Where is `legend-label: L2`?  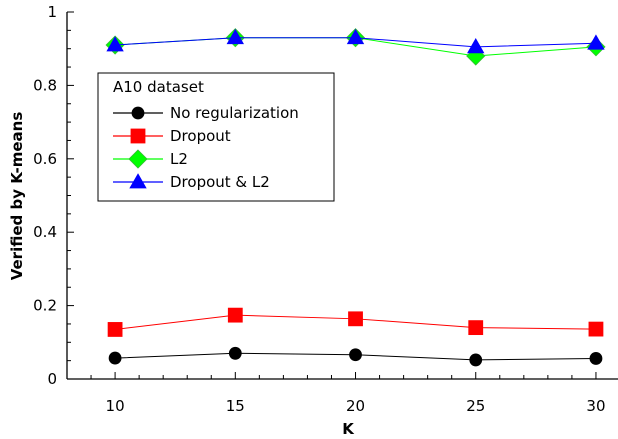 legend-label: L2 is located at coordinates (179, 159).